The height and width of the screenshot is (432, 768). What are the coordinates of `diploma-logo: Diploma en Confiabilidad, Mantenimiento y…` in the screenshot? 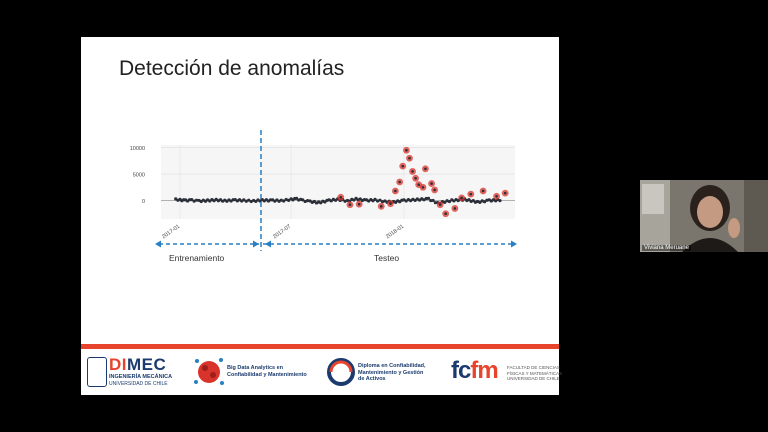 It's located at (381, 372).